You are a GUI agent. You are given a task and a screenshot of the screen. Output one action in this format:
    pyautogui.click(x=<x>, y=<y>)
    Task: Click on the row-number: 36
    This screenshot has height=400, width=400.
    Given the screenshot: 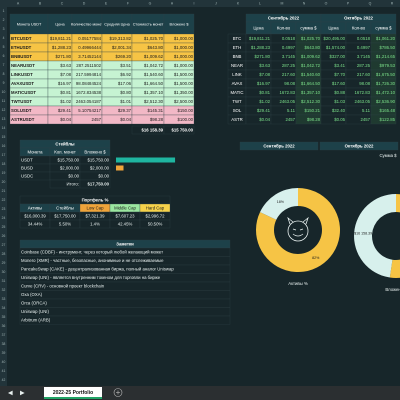 What is the action you would take?
    pyautogui.click(x=4, y=326)
    